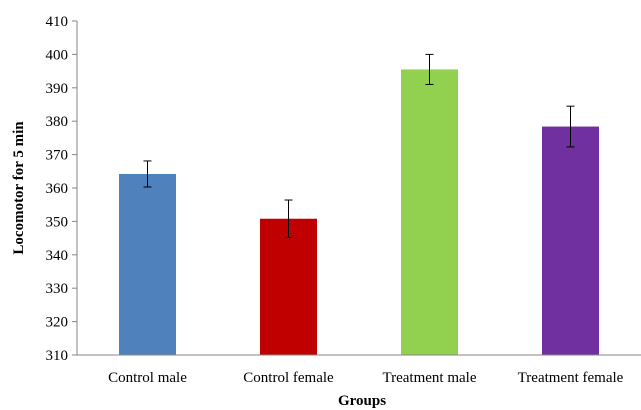 This screenshot has width=641, height=410. I want to click on y-axis: 310 320 330 340 350 360 370 380 390 400 410, so click(62, 189).